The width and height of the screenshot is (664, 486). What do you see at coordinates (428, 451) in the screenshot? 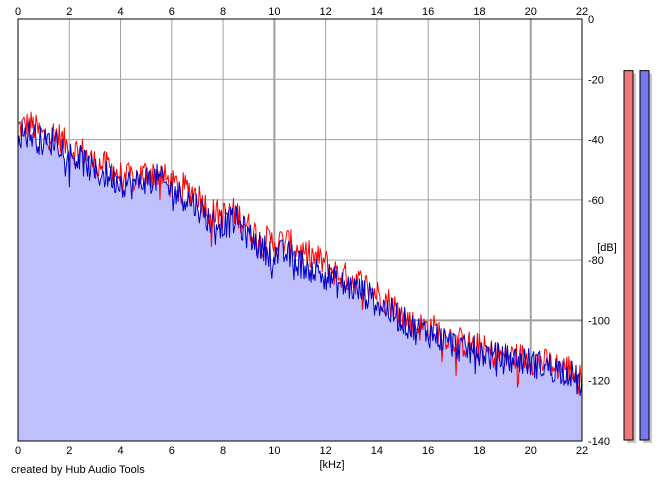
I see `x-tick-label-bottom: 16` at bounding box center [428, 451].